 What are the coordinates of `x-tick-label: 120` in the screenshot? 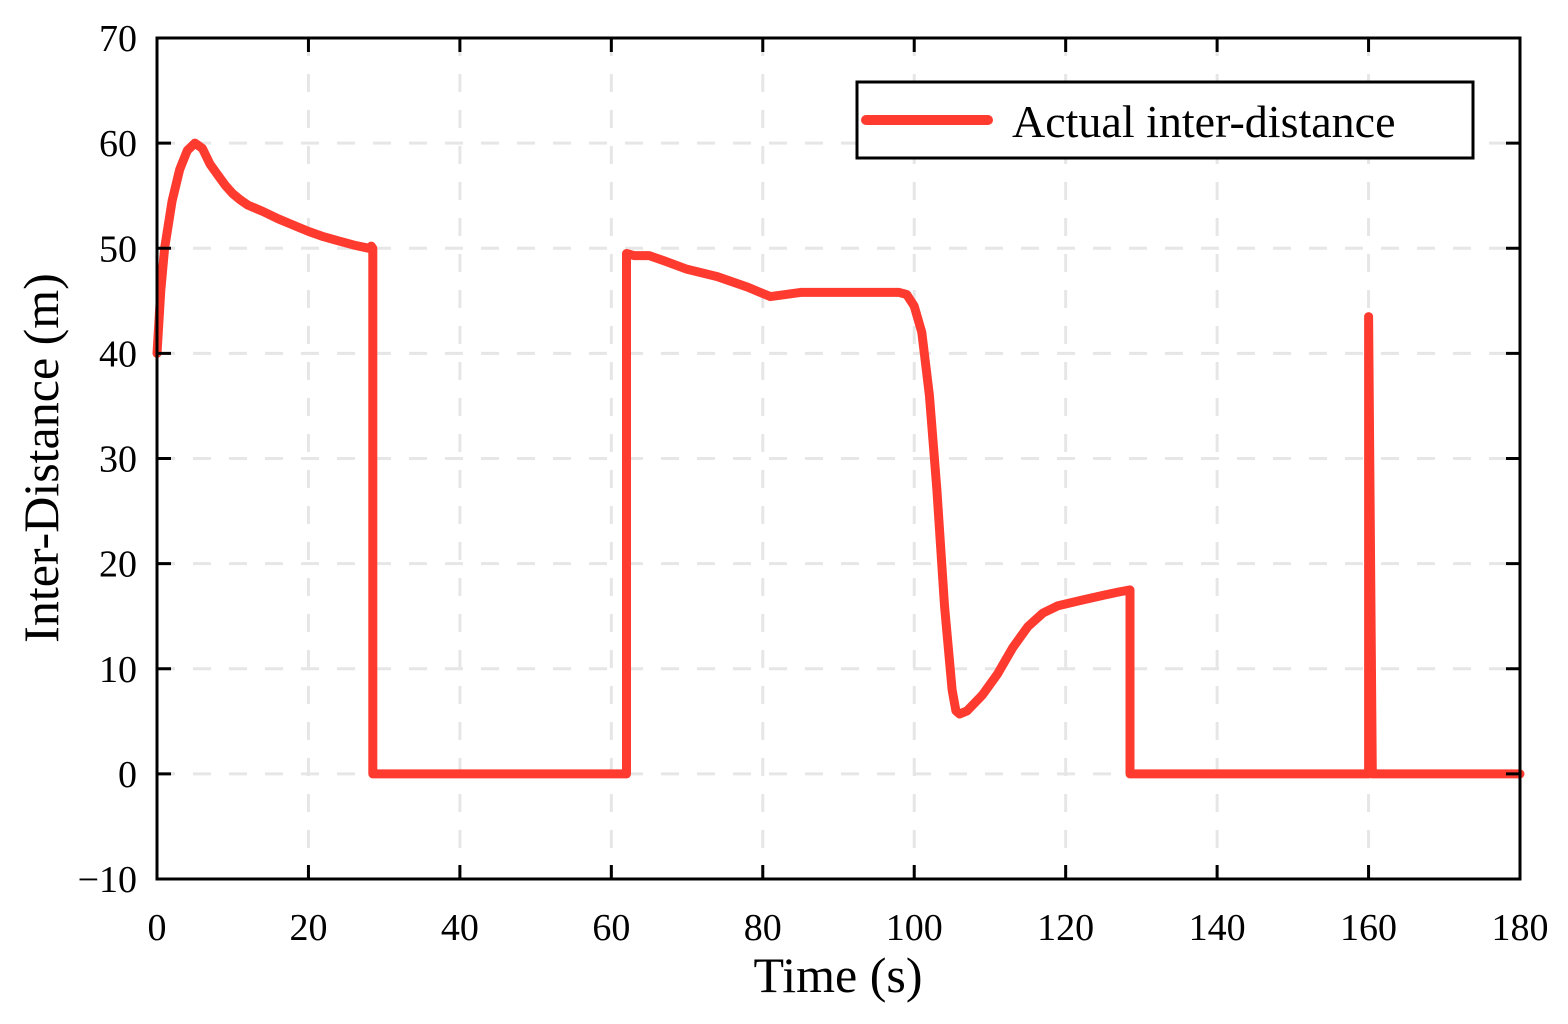 It's located at (1065, 928).